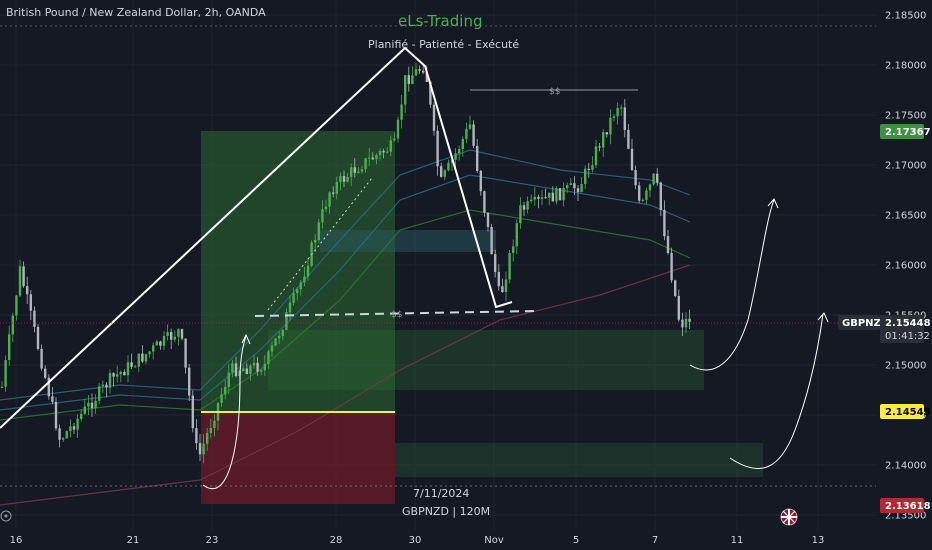 This screenshot has width=932, height=550. Describe the element at coordinates (408, 241) in the screenshot. I see `supply-zone` at that location.